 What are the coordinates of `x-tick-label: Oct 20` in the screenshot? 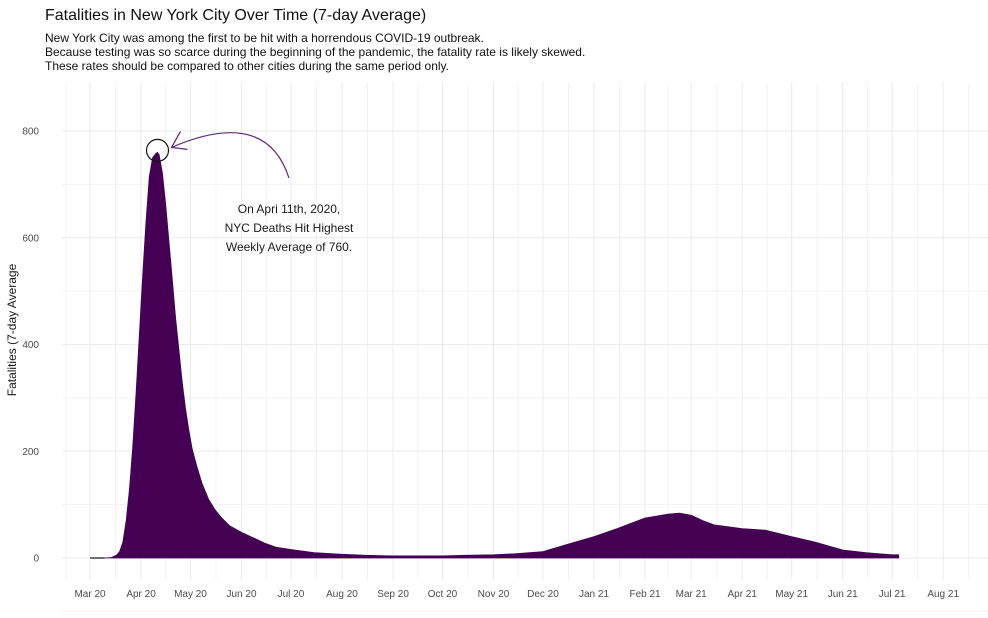 It's located at (443, 594).